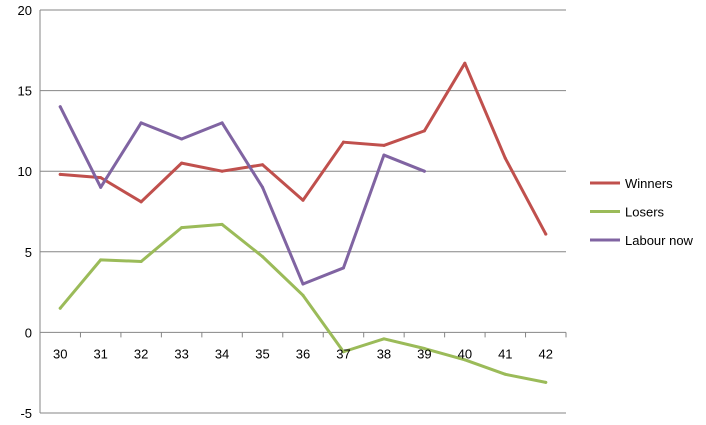  Describe the element at coordinates (28, 252) in the screenshot. I see `y-tick-label: 5` at that location.